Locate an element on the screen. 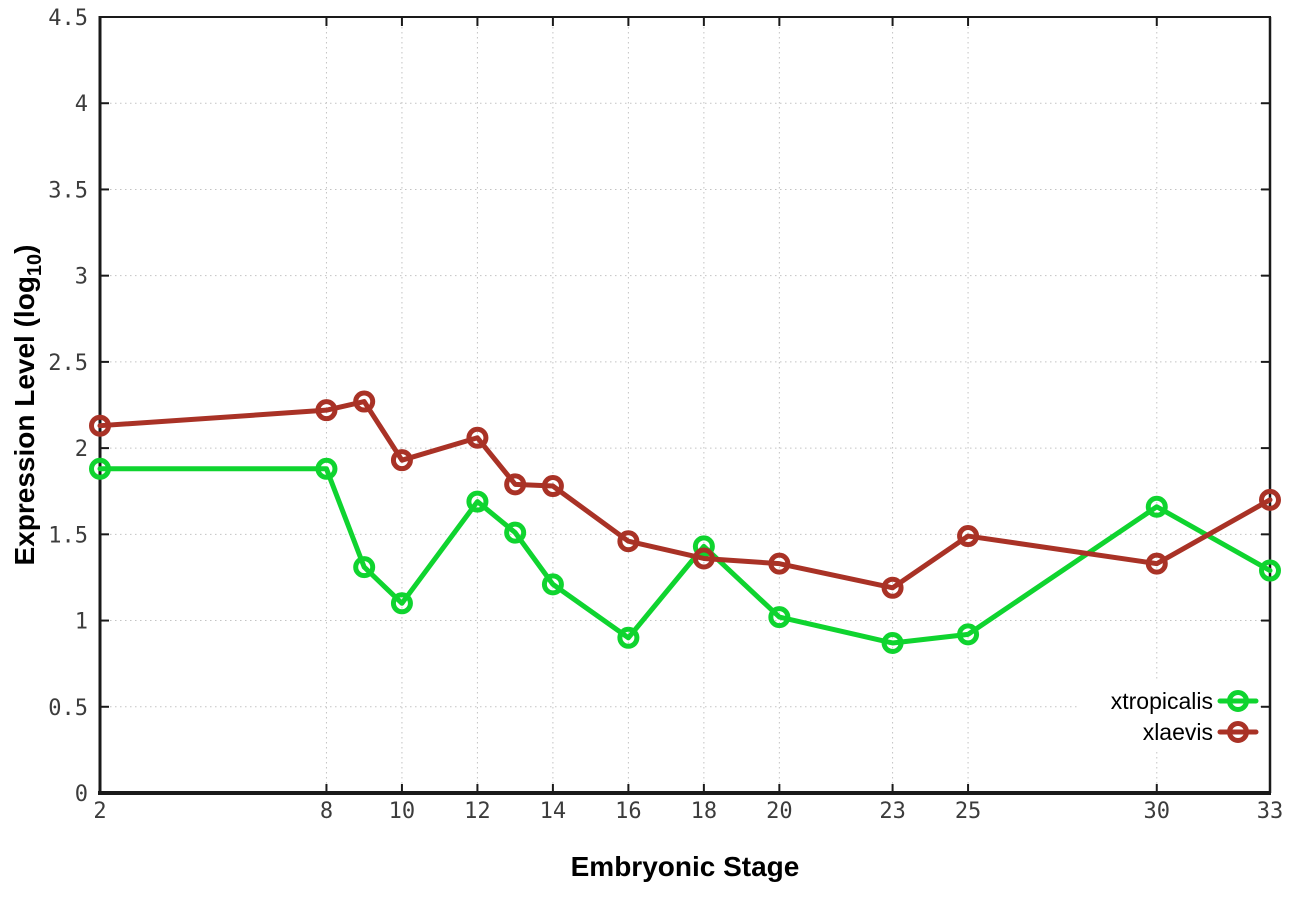  y-axis-title-subscript: 10 is located at coordinates (35, 265).